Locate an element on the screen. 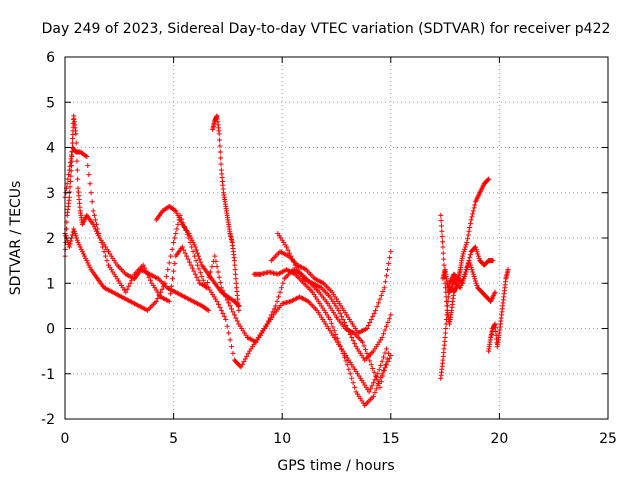 Image resolution: width=640 pixels, height=480 pixels. y-tick-label: 4 is located at coordinates (50, 149).